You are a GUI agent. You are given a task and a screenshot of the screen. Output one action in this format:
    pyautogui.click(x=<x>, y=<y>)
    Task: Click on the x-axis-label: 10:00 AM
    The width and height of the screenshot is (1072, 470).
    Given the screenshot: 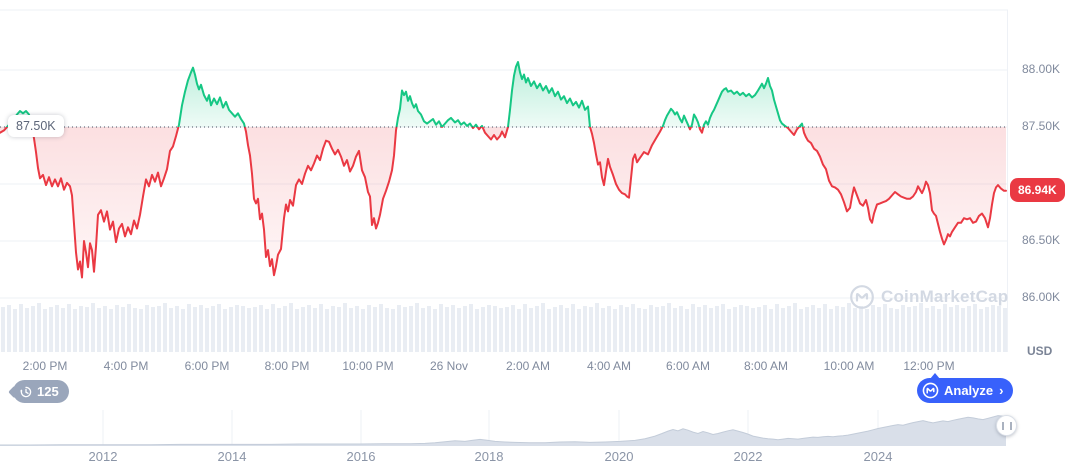 What is the action you would take?
    pyautogui.click(x=849, y=366)
    